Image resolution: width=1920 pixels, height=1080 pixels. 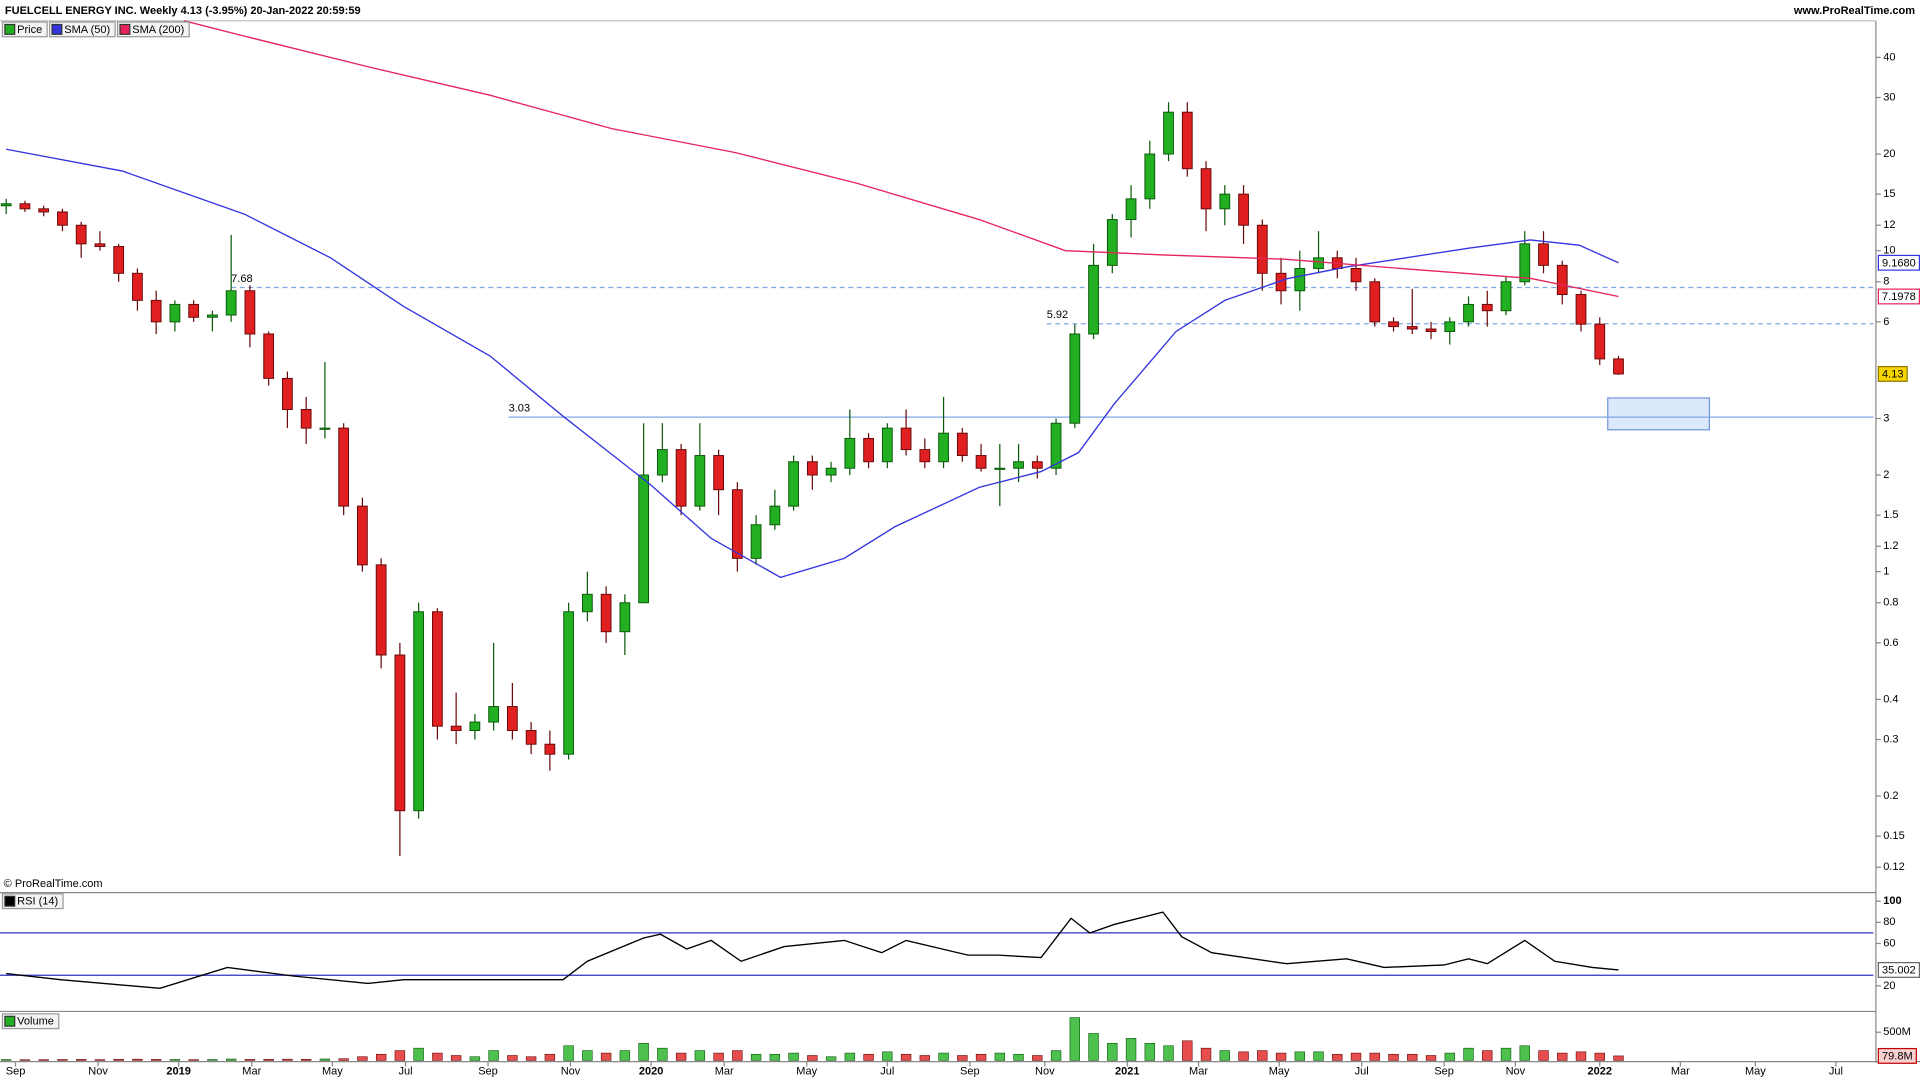 What do you see at coordinates (1889, 251) in the screenshot?
I see `y-tick-label: 10` at bounding box center [1889, 251].